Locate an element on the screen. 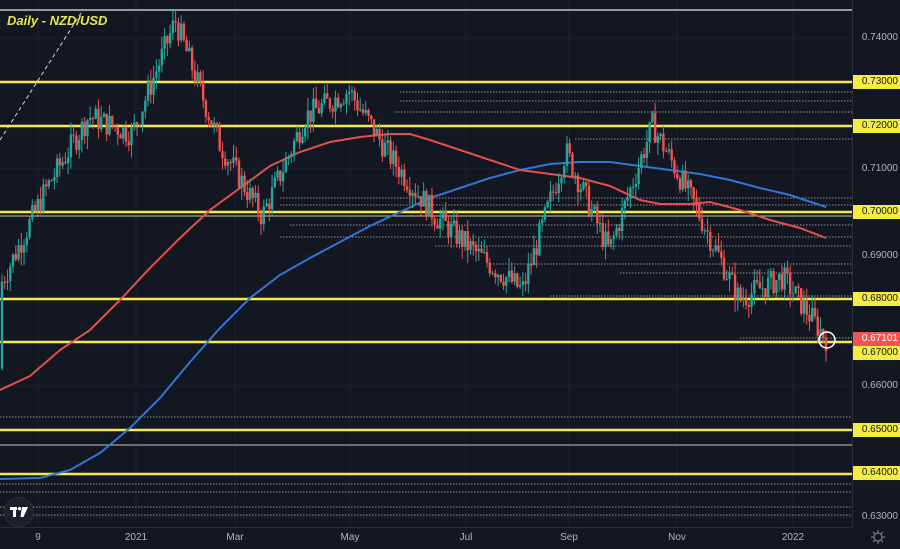  chart-title: Daily - NZD/USD is located at coordinates (57, 20).